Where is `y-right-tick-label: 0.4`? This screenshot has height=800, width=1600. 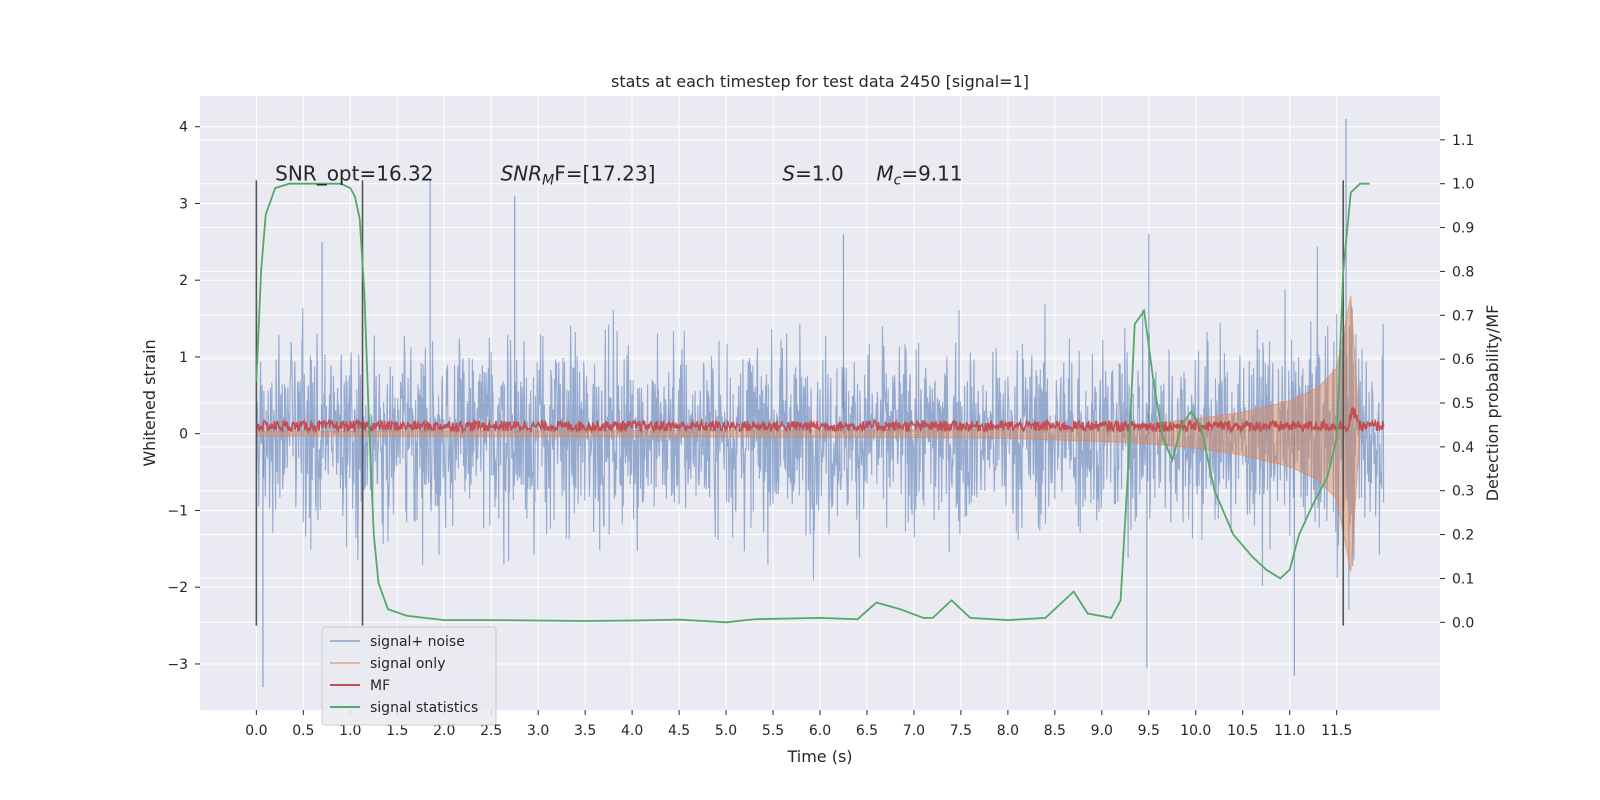 y-right-tick-label: 0.4 is located at coordinates (1463, 448).